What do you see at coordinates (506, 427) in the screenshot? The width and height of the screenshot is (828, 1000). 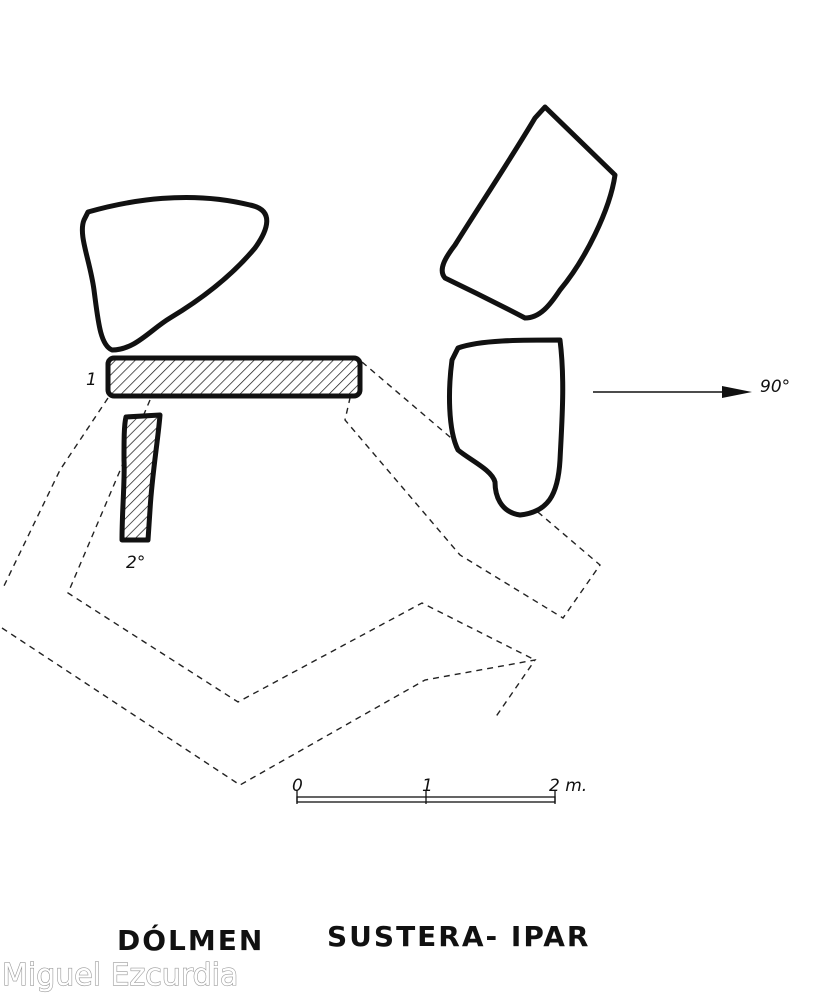 I see `stone-middle-right` at bounding box center [506, 427].